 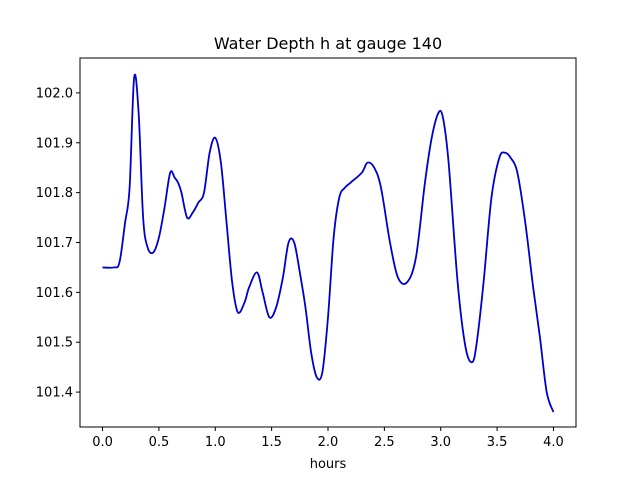 What do you see at coordinates (271, 442) in the screenshot?
I see `x-tick-label: 1.5` at bounding box center [271, 442].